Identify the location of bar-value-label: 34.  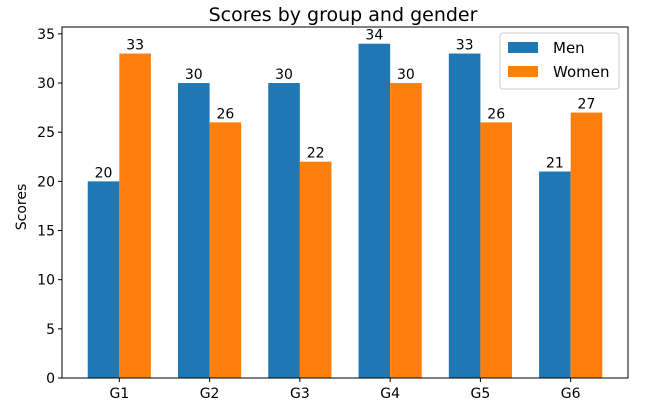
(374, 36).